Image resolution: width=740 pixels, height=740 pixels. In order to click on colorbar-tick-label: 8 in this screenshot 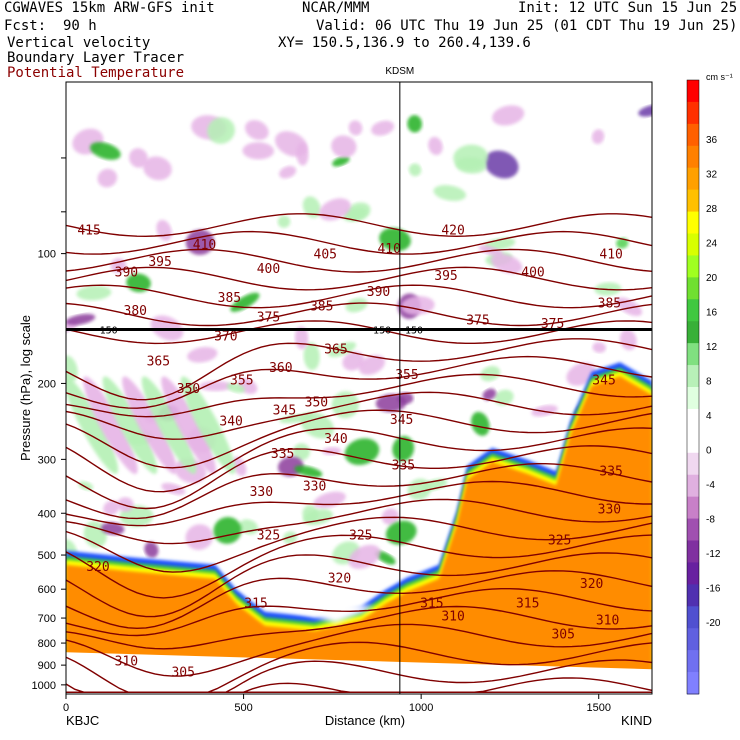, I will do `click(709, 382)`.